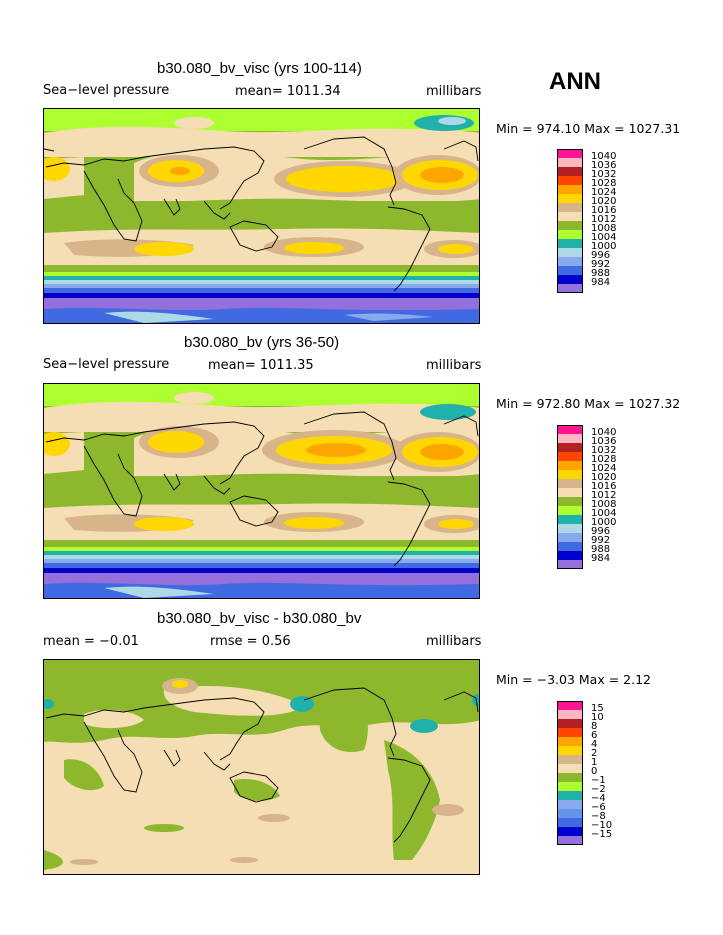  I want to click on legend-swatch: −15, so click(622, 833).